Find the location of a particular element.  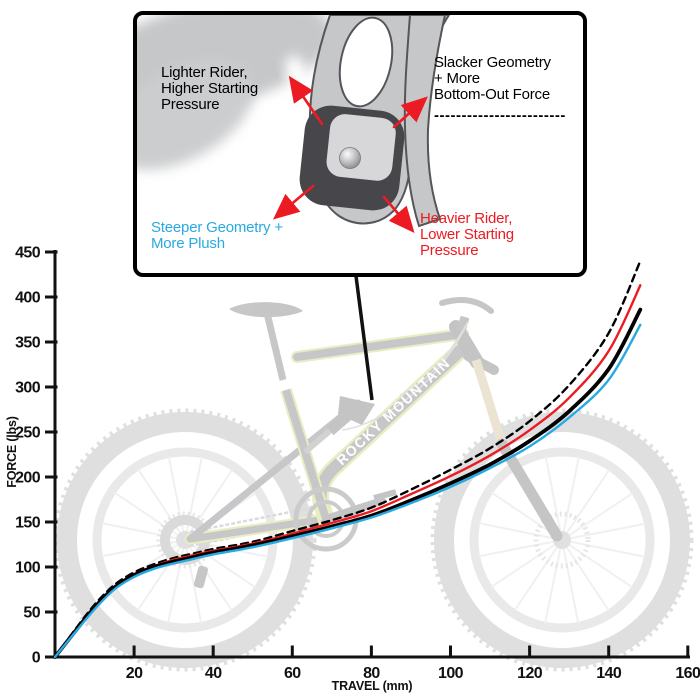

flip-chip-bolt-icon is located at coordinates (350, 158).